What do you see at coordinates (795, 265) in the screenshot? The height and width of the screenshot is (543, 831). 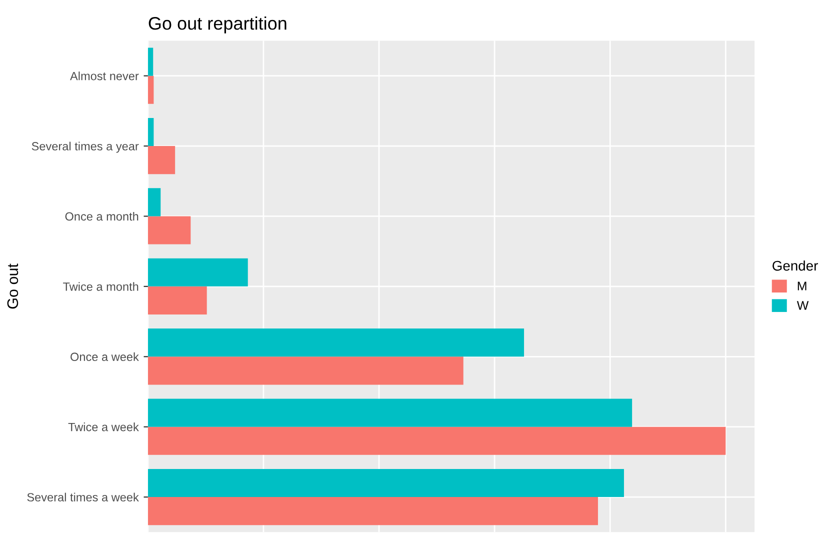 I see `legend-title: Gender` at bounding box center [795, 265].